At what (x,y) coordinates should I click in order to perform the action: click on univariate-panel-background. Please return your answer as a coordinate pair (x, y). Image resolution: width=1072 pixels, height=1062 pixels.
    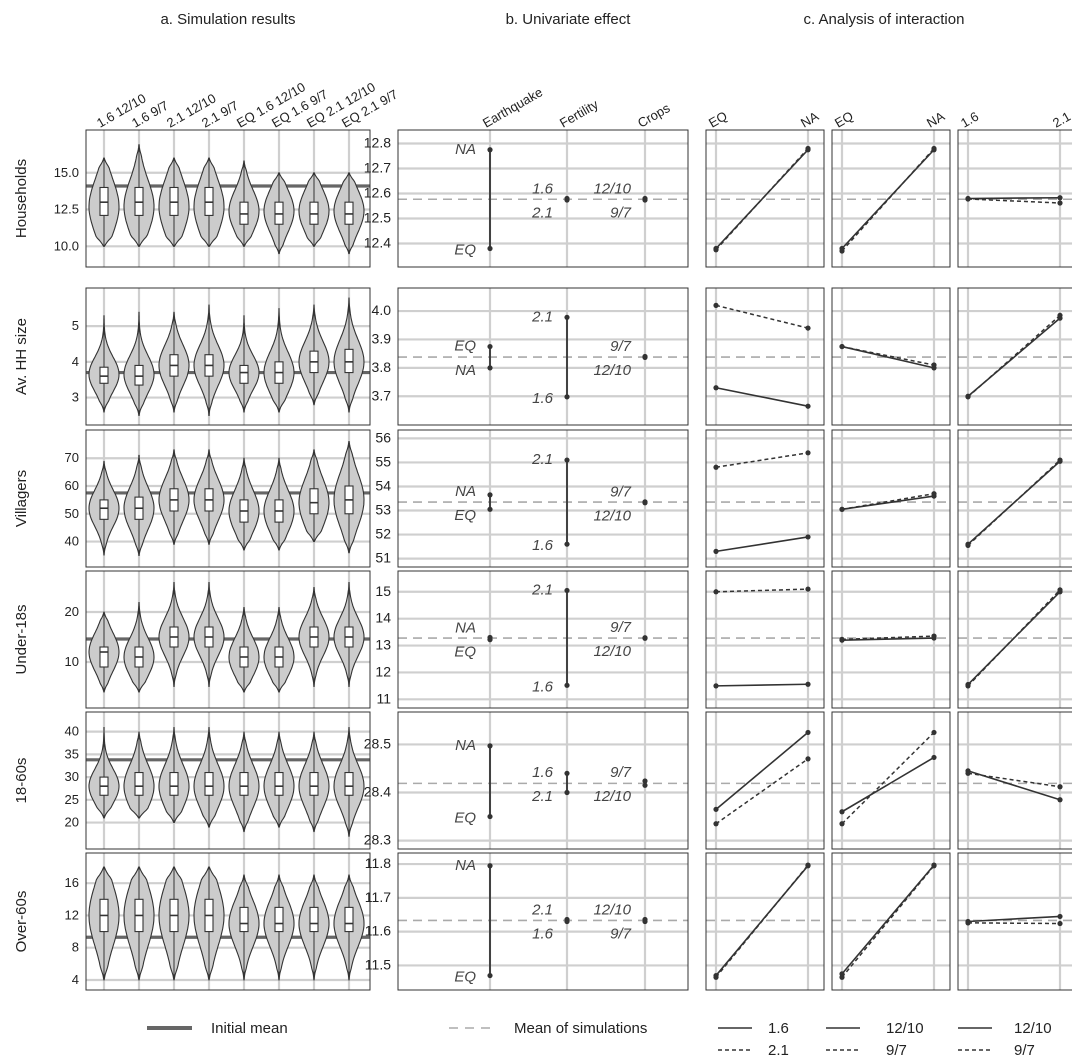
    Looking at the image, I should click on (543, 921).